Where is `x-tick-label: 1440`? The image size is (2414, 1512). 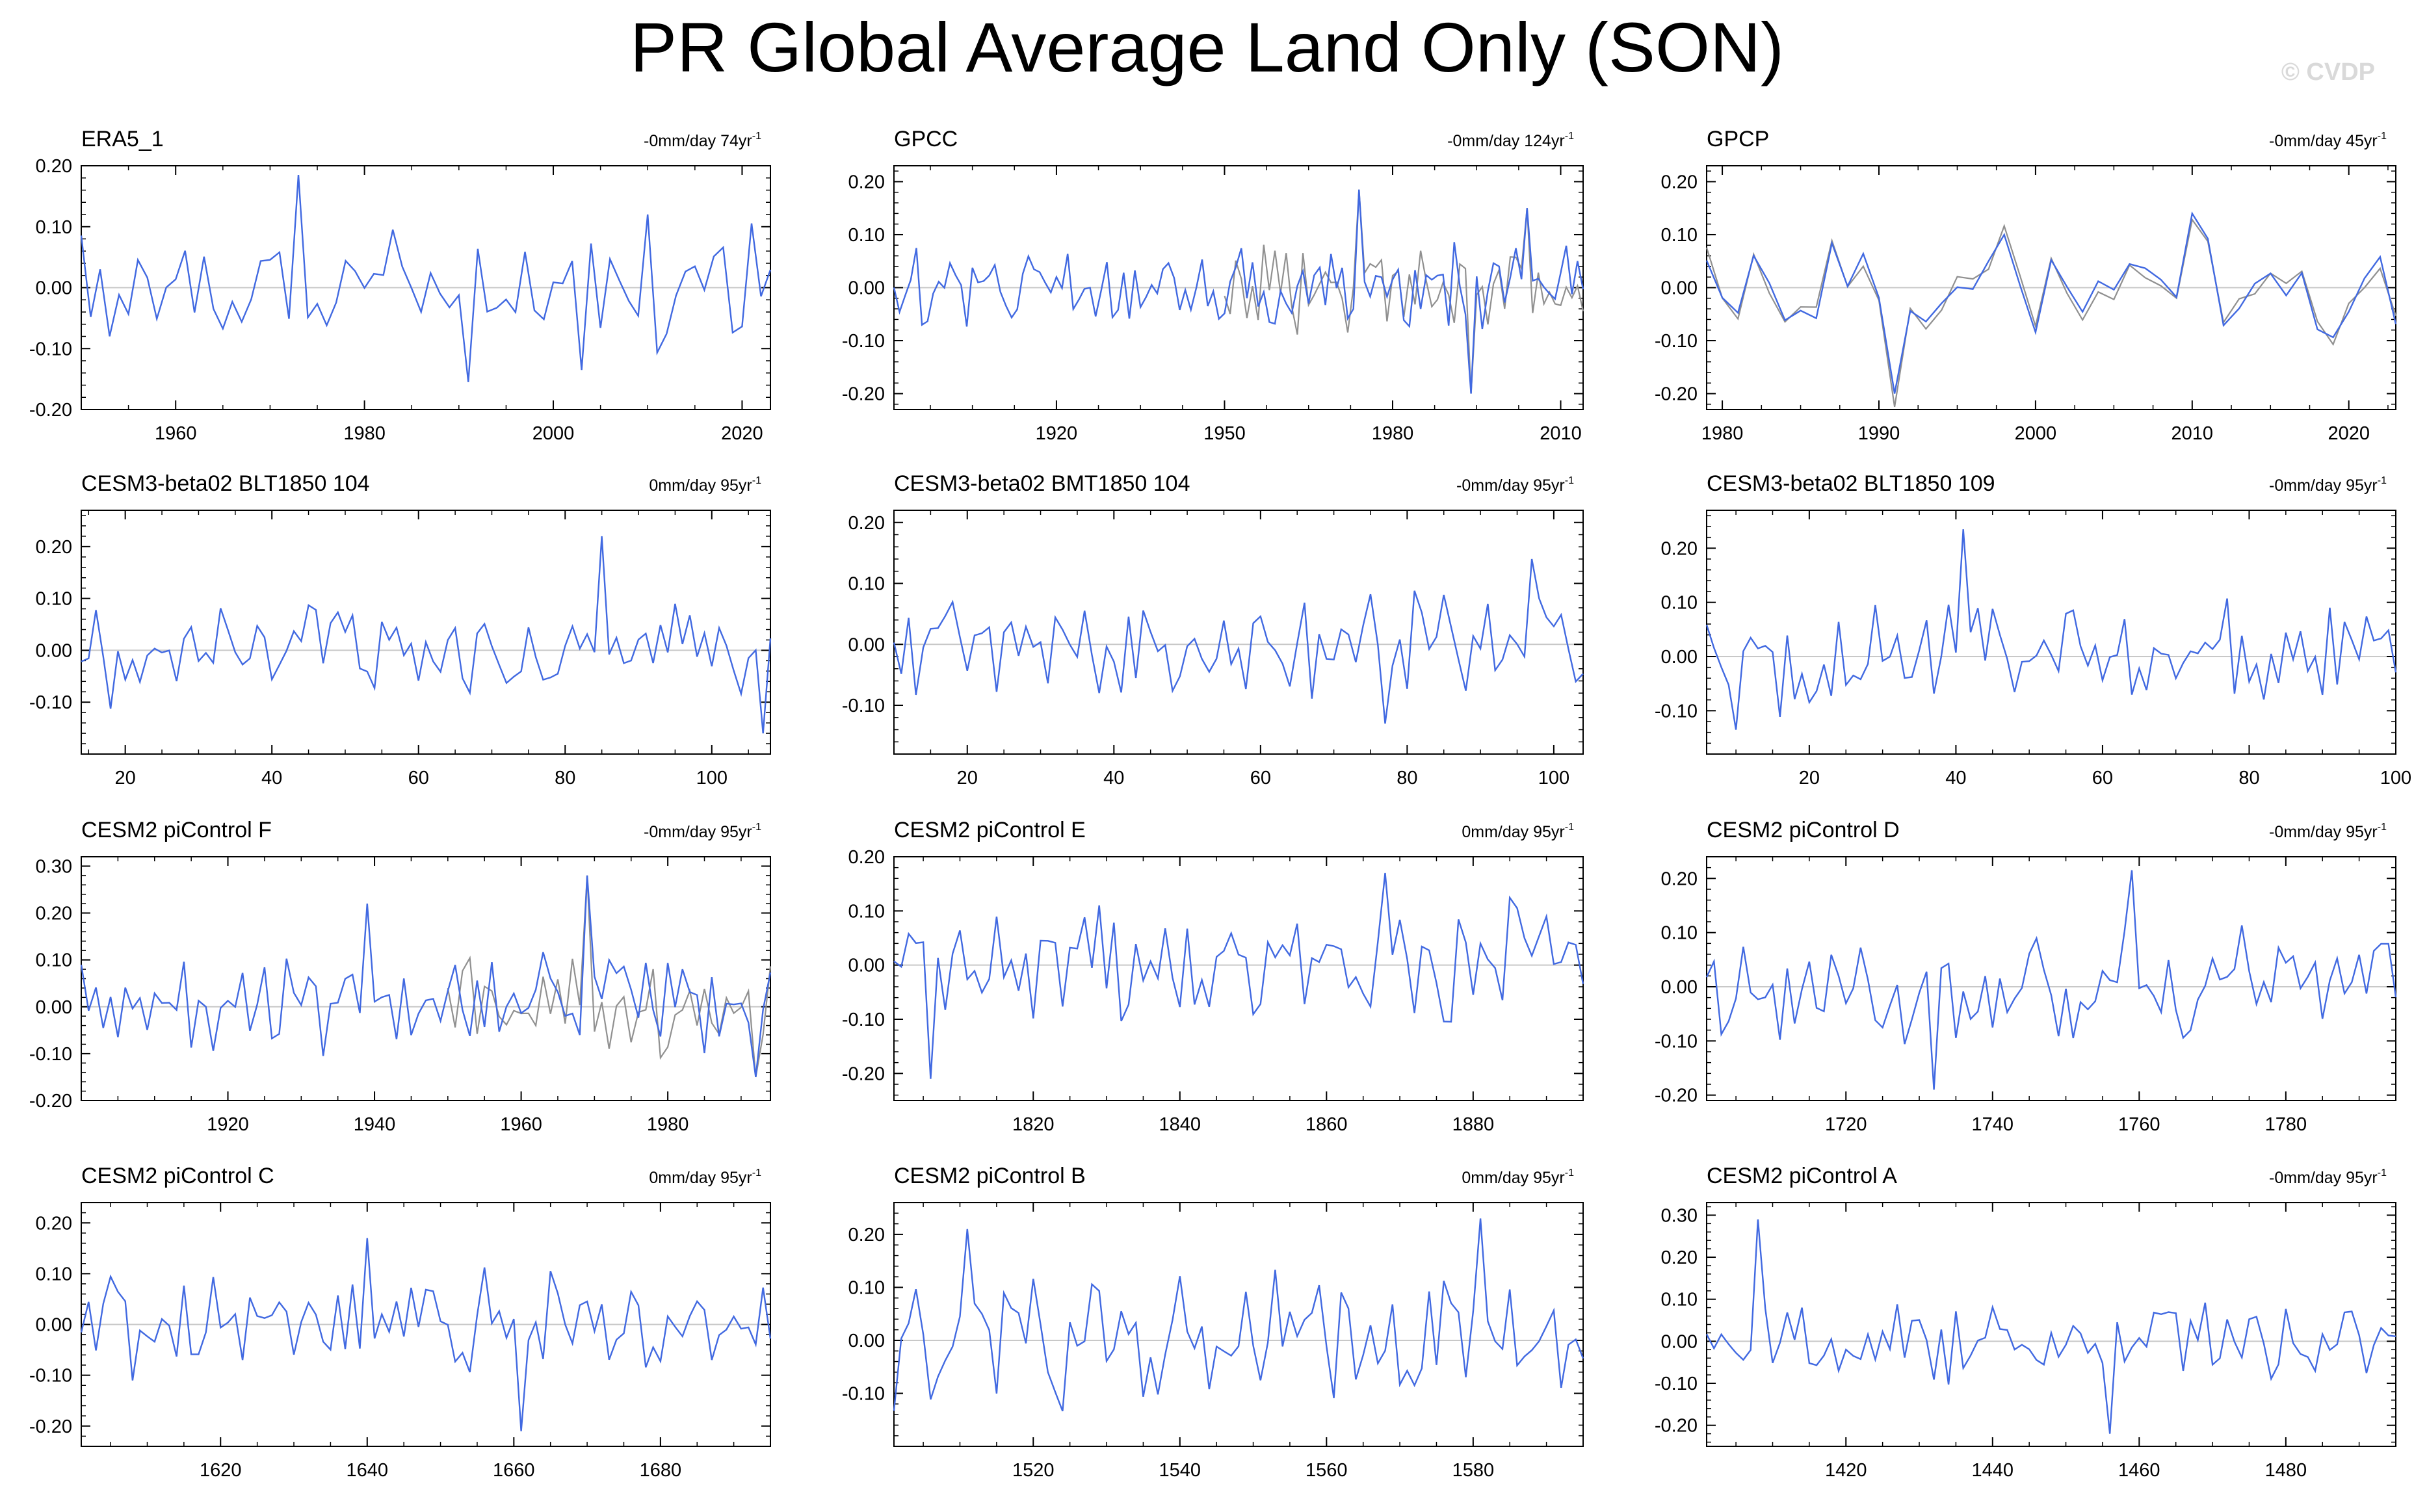 x-tick-label: 1440 is located at coordinates (1993, 1470).